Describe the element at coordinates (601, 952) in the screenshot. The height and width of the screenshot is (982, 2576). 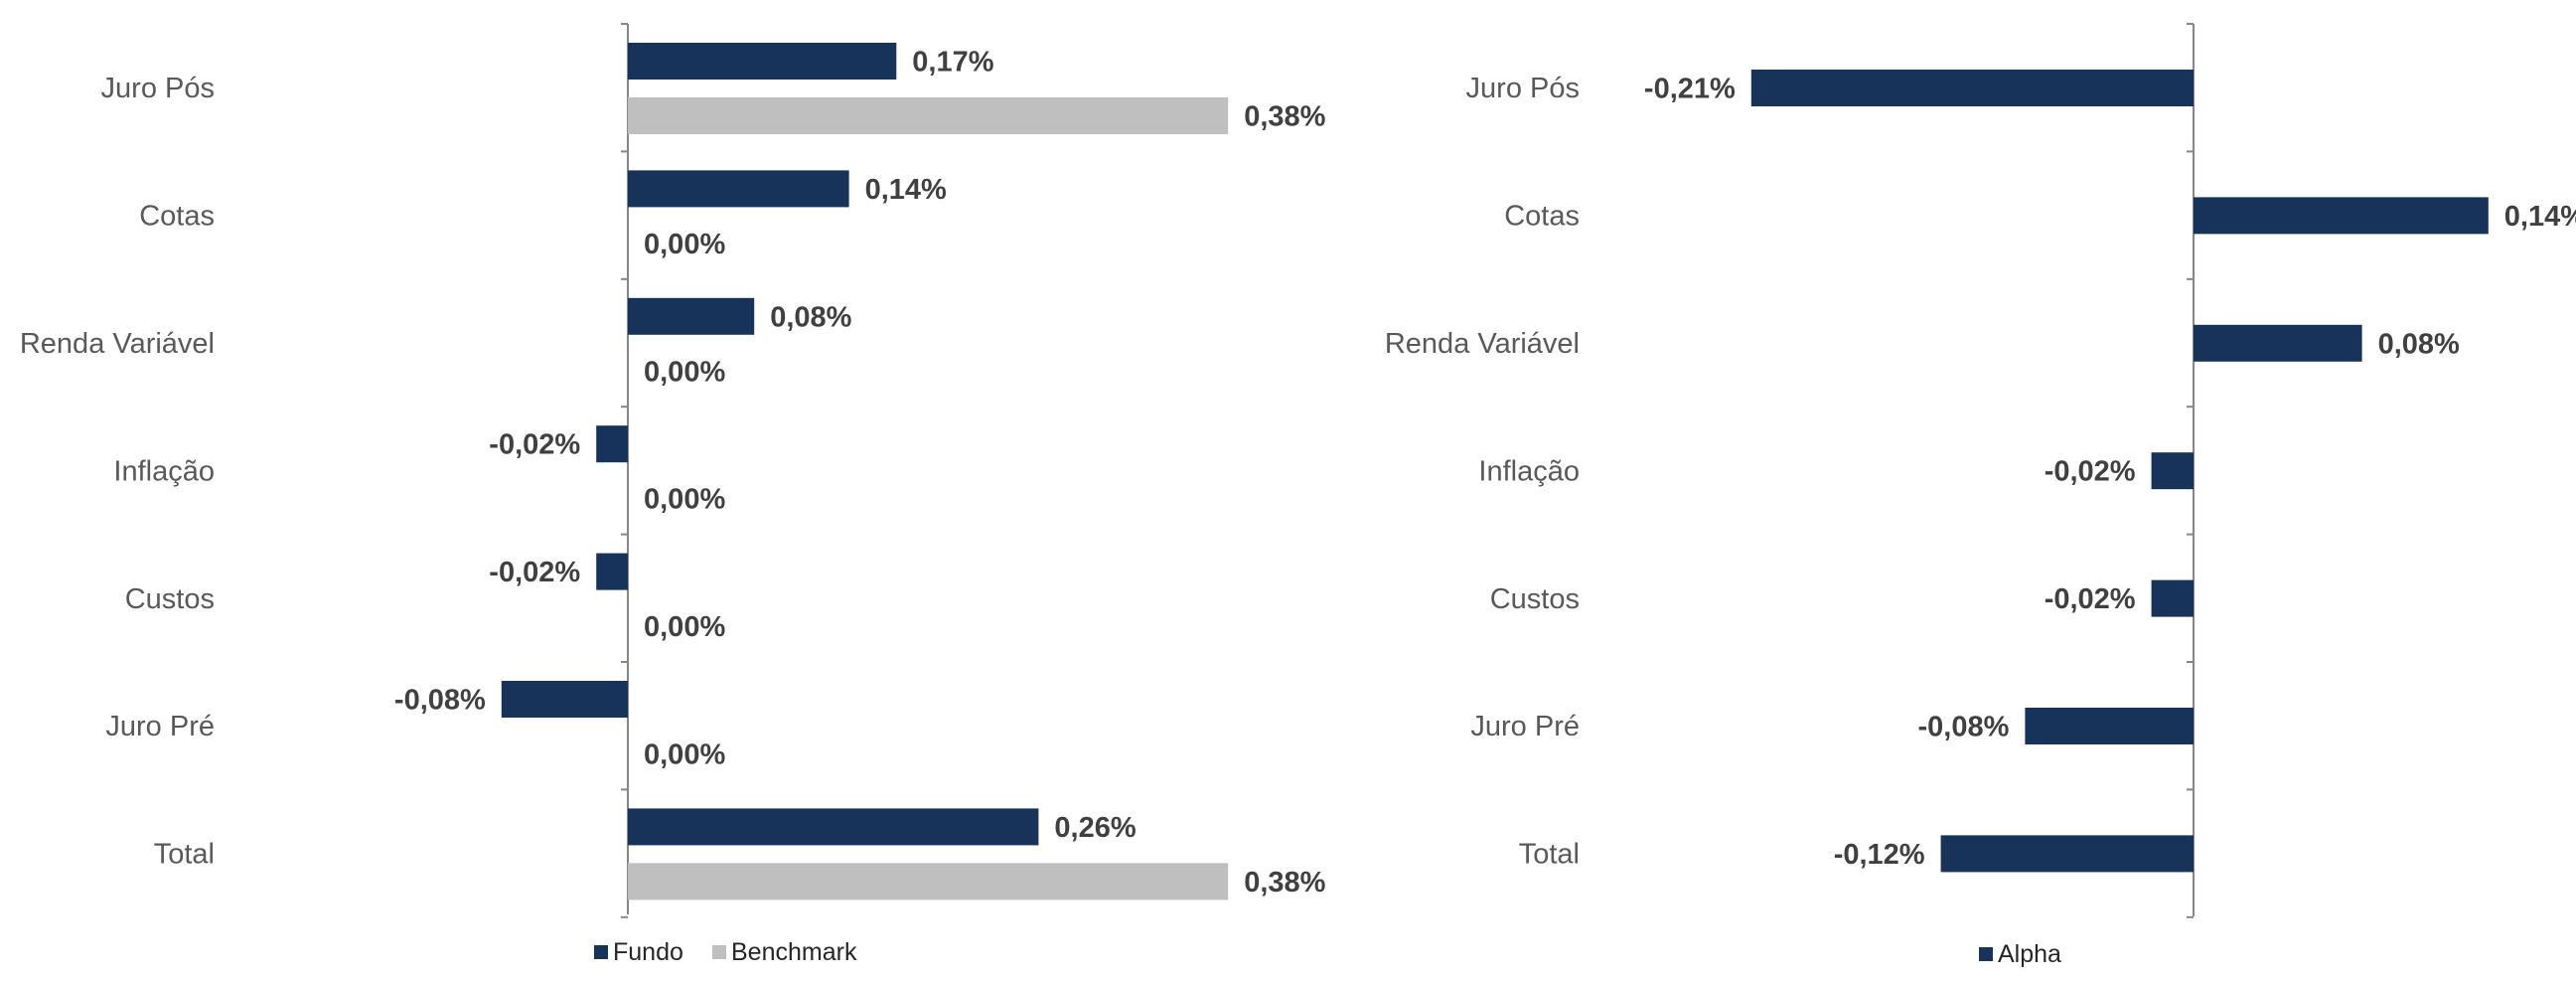
I see `legend-swatch-fundo` at that location.